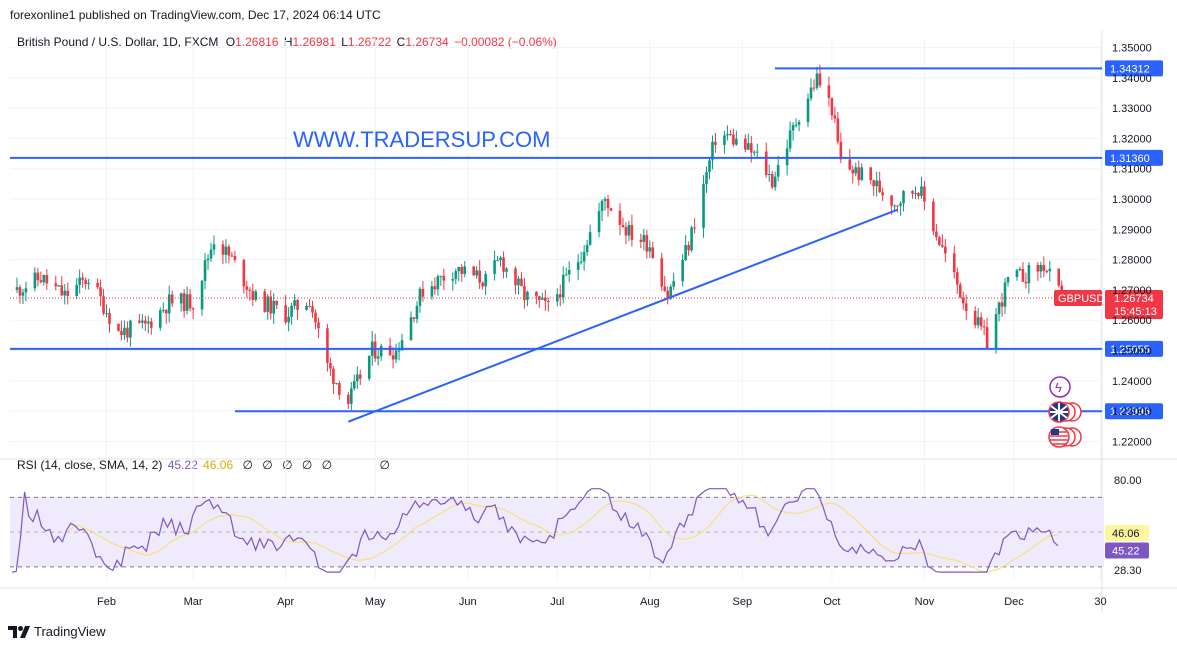 The image size is (1177, 650). Describe the element at coordinates (1134, 411) in the screenshot. I see `level-price-tag` at that location.